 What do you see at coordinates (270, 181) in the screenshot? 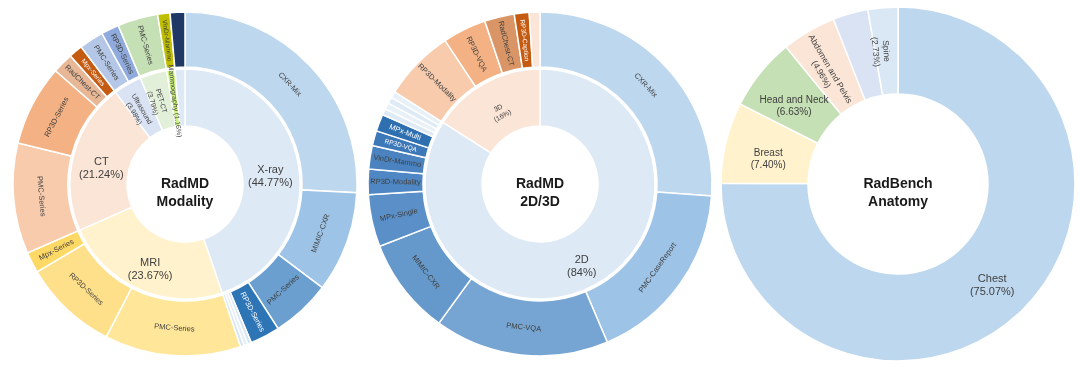
I see `data-label: (44.77%)` at bounding box center [270, 181].